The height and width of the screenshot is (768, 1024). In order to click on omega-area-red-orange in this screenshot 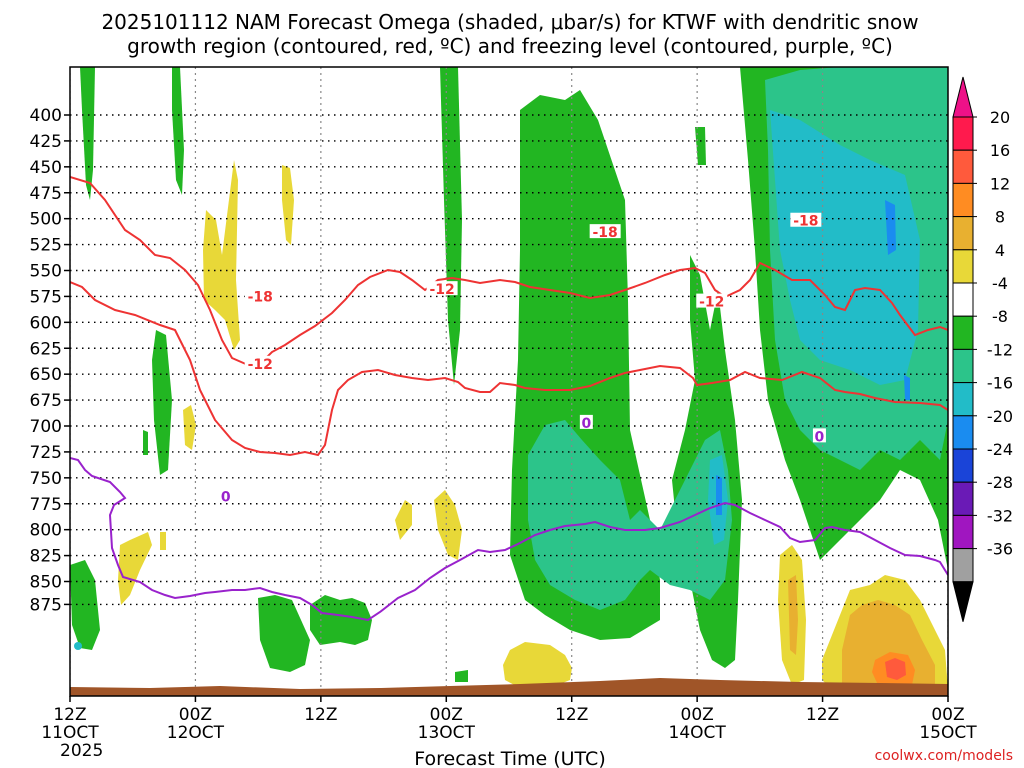, I will do `click(895, 669)`.